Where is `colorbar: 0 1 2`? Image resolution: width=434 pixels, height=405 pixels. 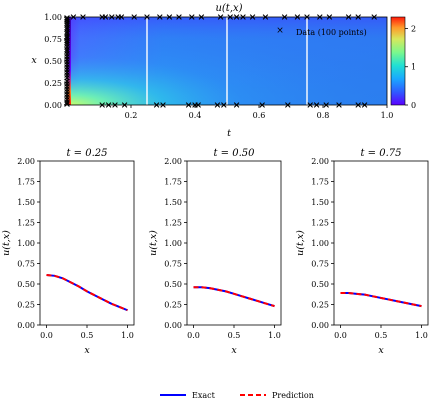
colorbar: 0 1 2 is located at coordinates (403, 63).